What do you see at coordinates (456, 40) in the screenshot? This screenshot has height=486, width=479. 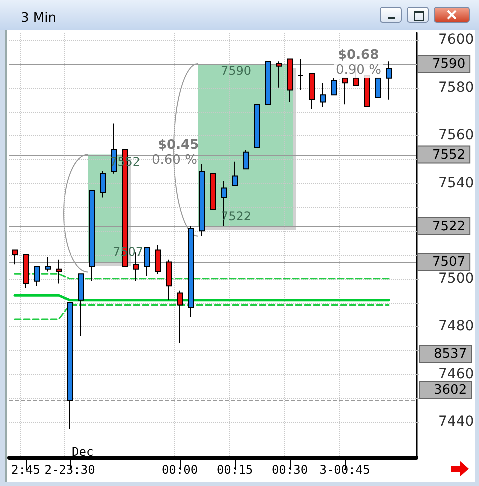 I see `y-tick-label: 7600` at bounding box center [456, 40].